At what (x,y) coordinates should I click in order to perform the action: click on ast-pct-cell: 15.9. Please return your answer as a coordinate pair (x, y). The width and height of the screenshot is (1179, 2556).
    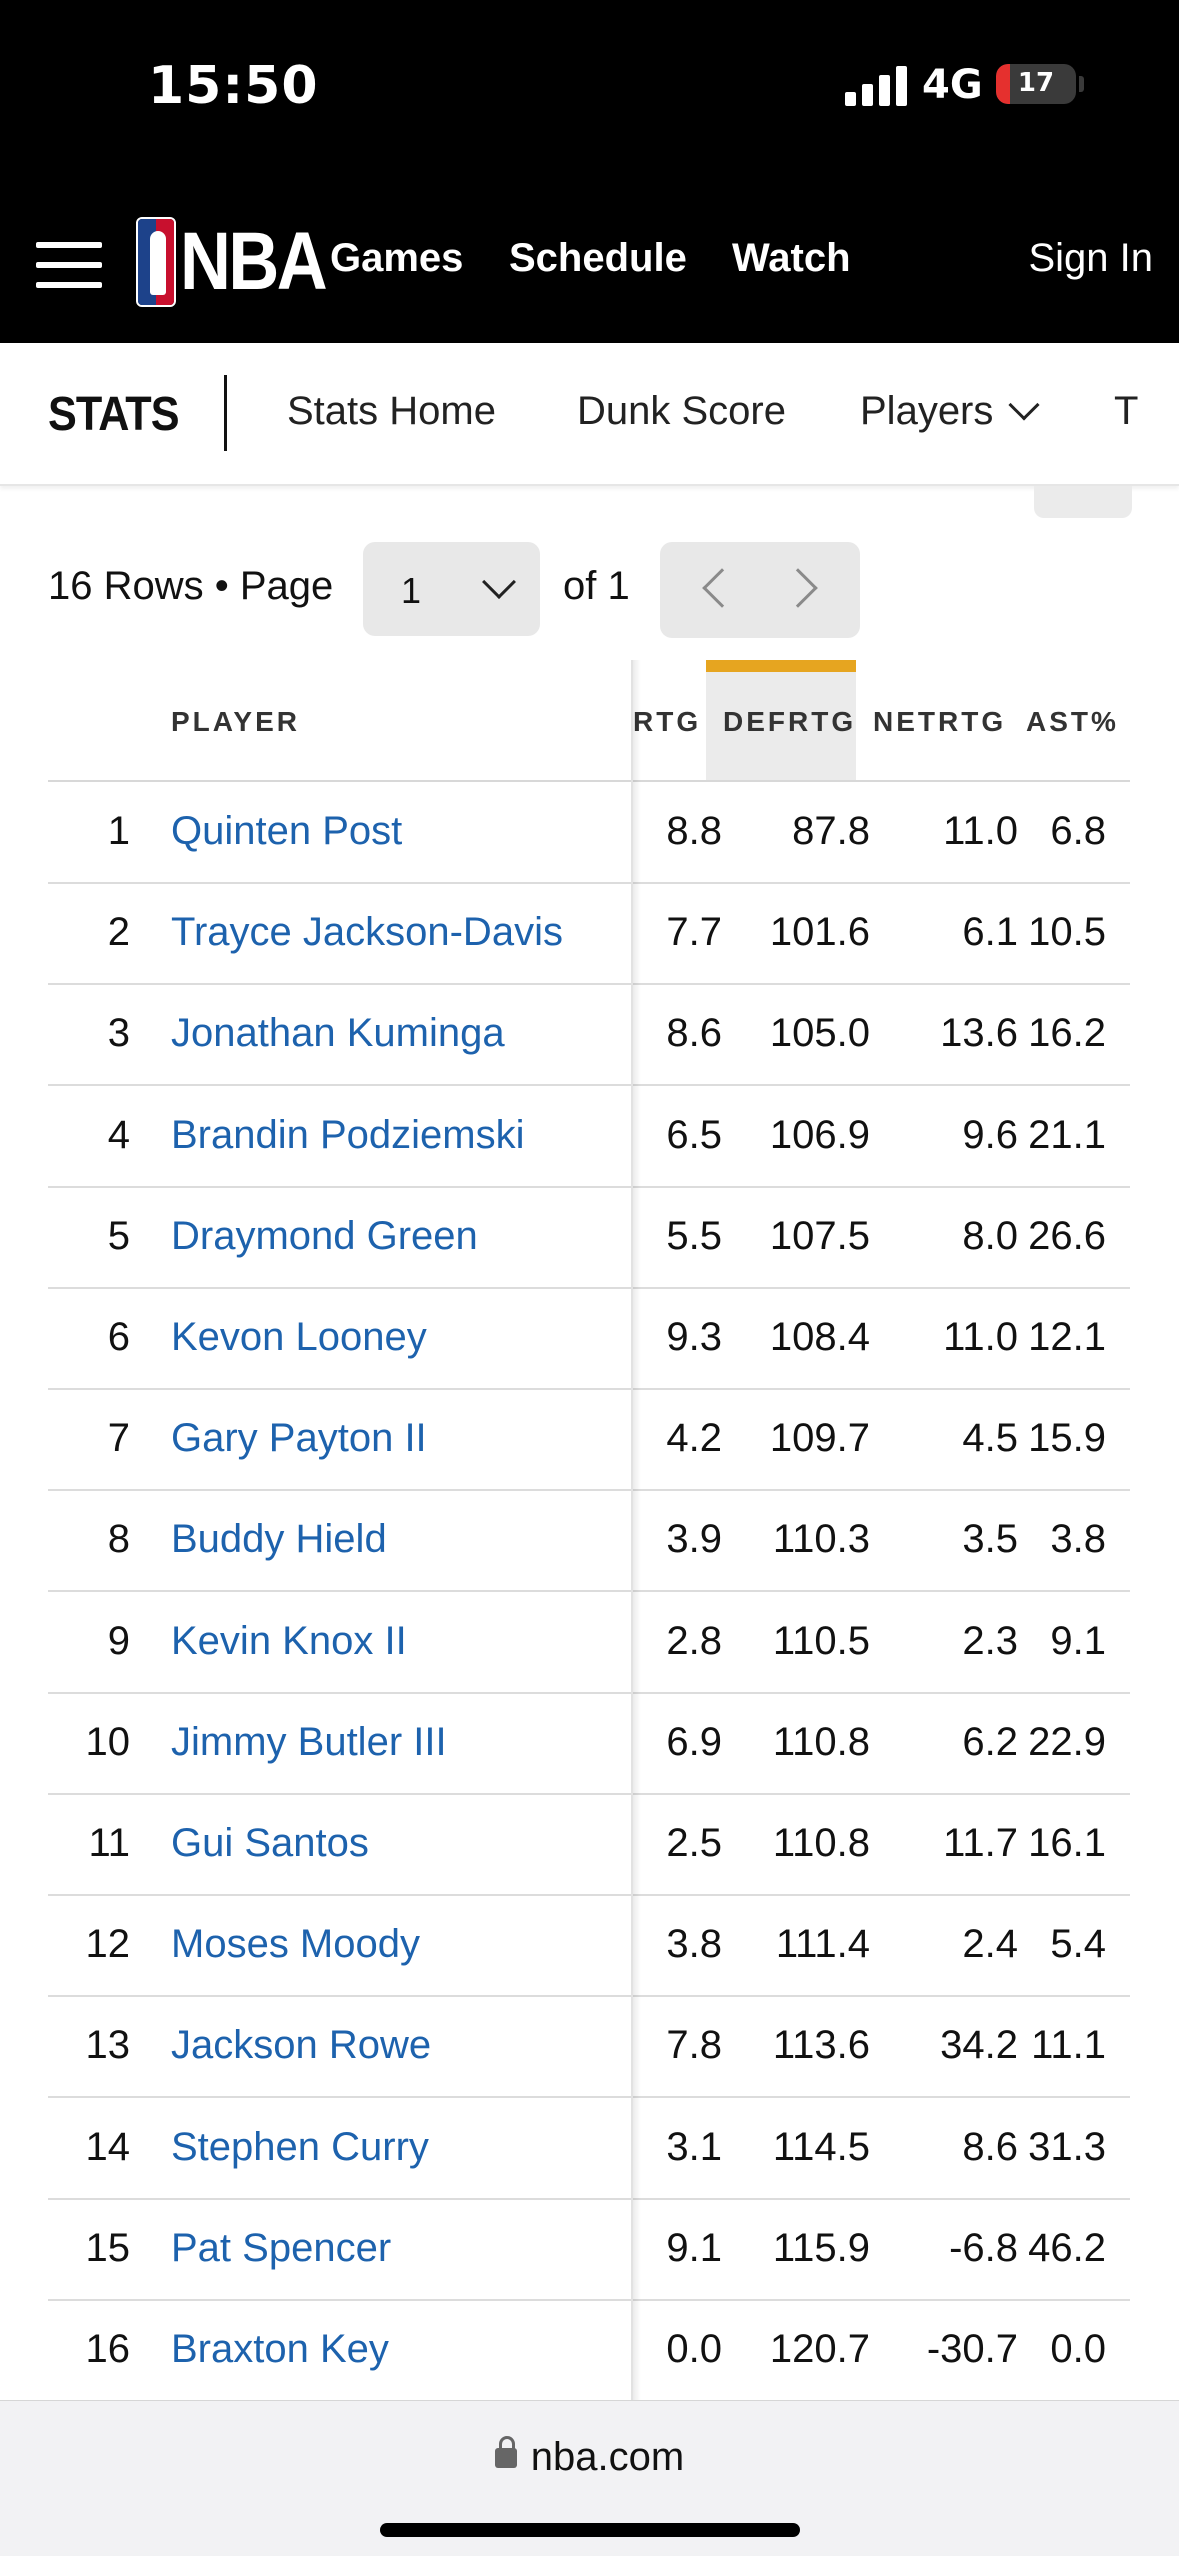
    Looking at the image, I should click on (1067, 1438).